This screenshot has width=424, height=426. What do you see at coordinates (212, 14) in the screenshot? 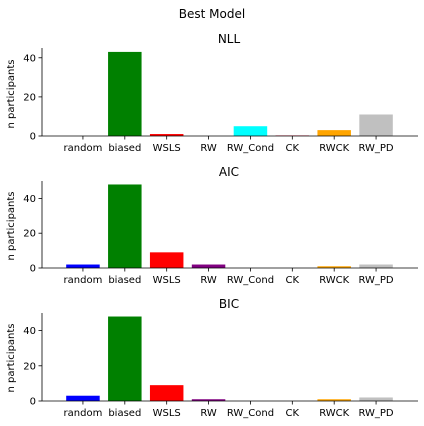
I see `figure-title: Best Model` at bounding box center [212, 14].